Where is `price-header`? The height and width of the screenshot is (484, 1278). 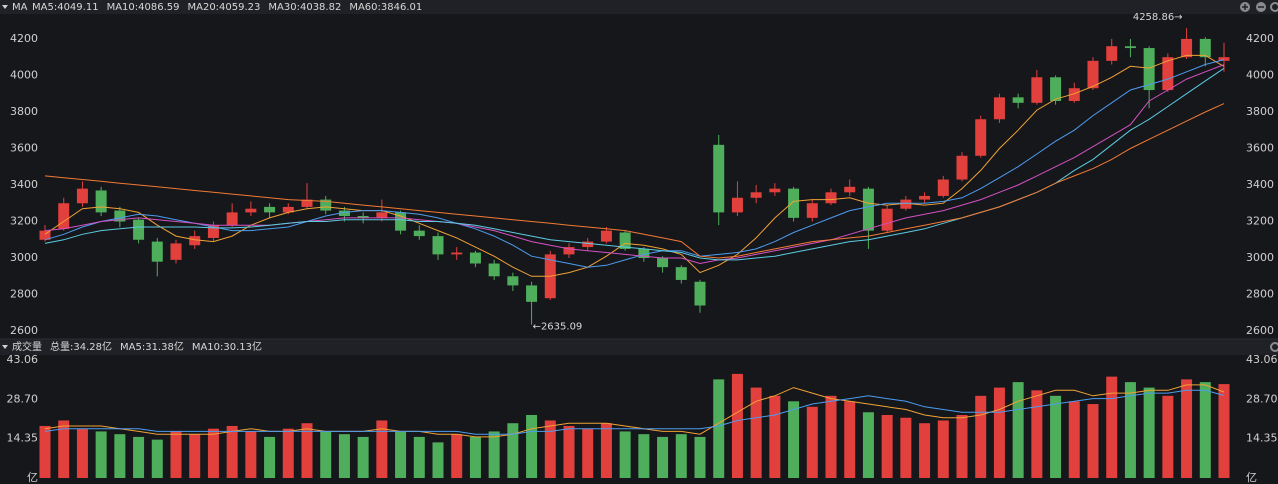
price-header is located at coordinates (639, 7).